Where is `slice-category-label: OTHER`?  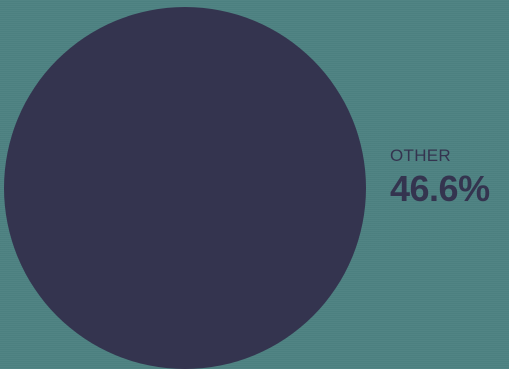
slice-category-label: OTHER is located at coordinates (420, 155).